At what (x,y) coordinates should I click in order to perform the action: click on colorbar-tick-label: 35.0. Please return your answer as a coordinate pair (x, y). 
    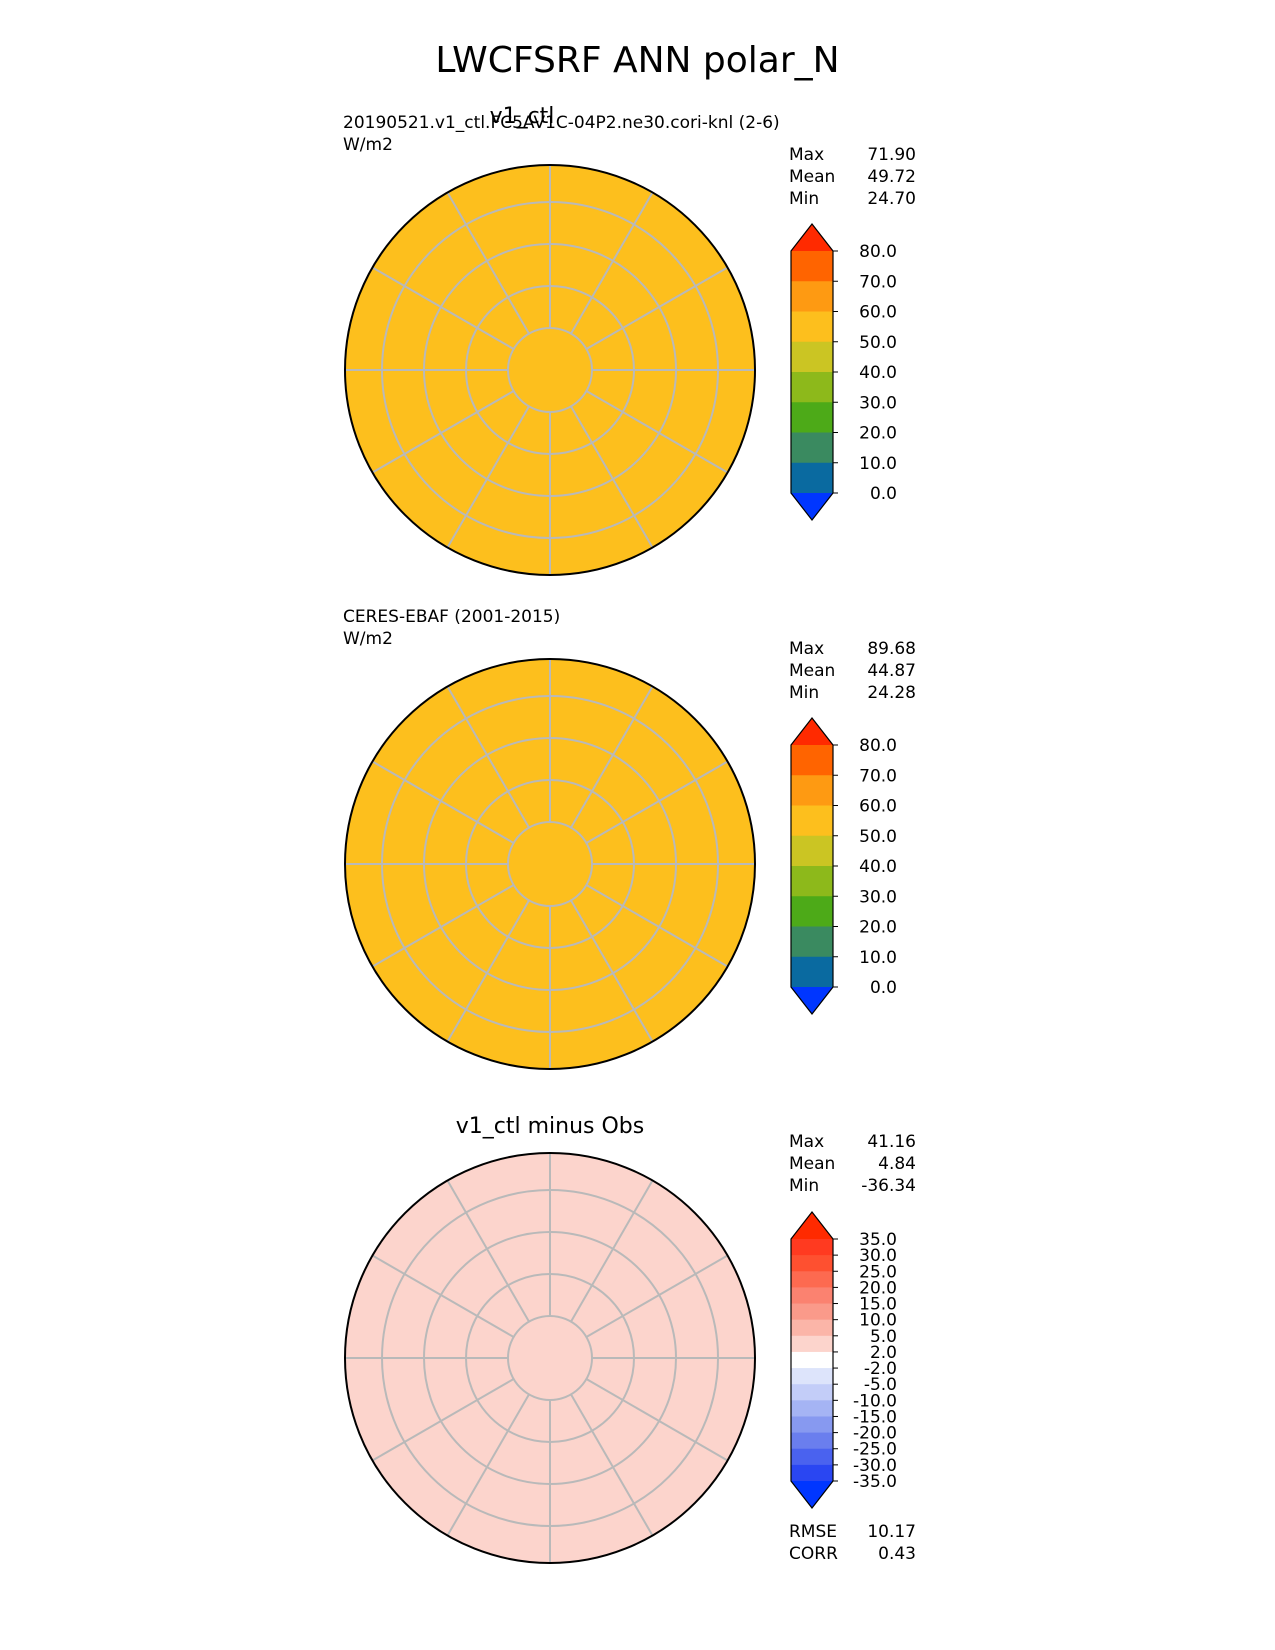
    Looking at the image, I should click on (878, 1240).